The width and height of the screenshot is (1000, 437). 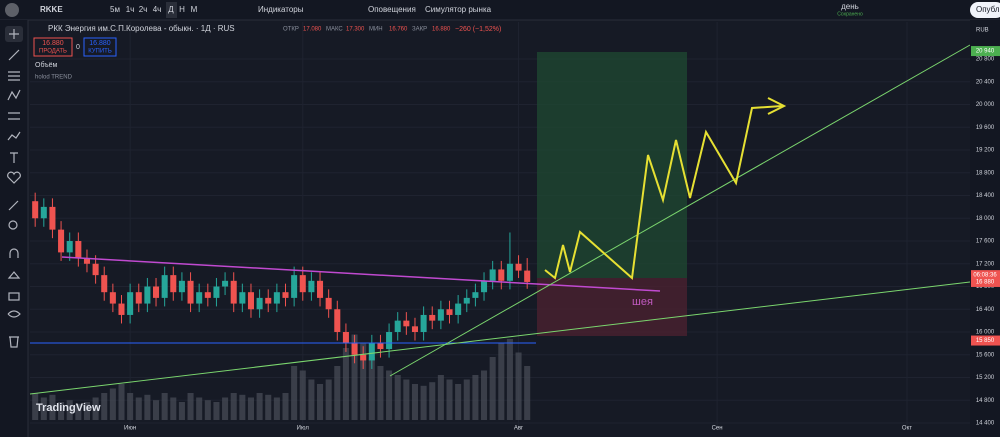 What do you see at coordinates (985, 378) in the screenshot?
I see `y-tick-label: 15 200` at bounding box center [985, 378].